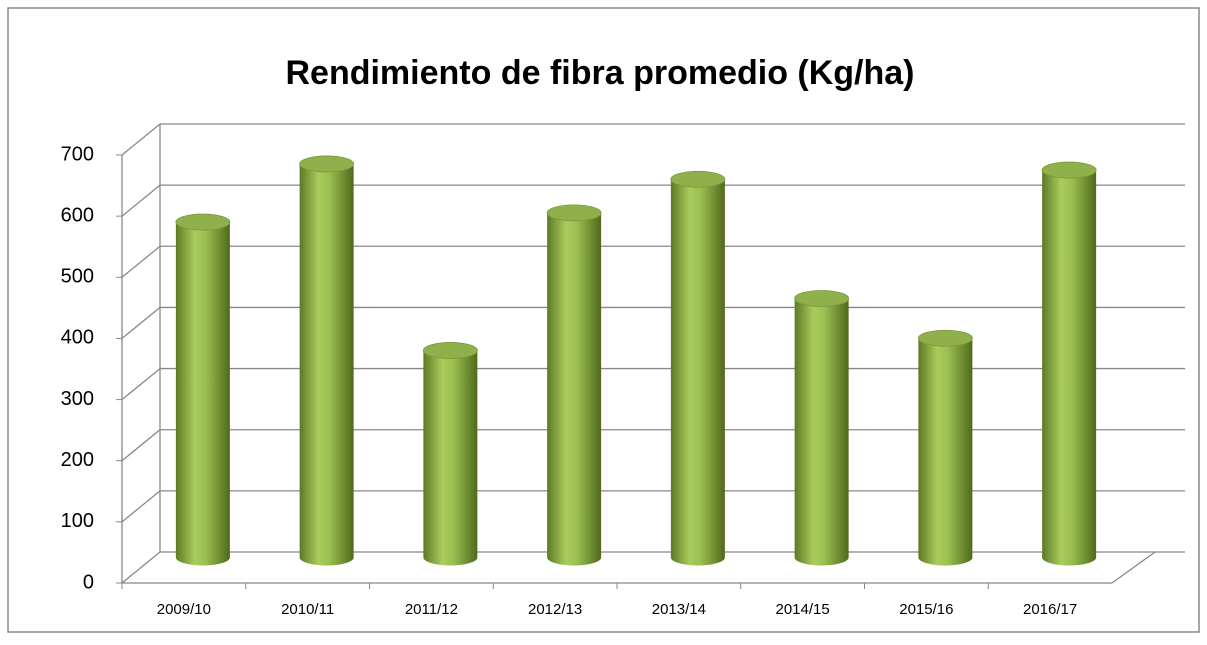 Image resolution: width=1207 pixels, height=645 pixels. I want to click on x-tick-label: 2009/10, so click(184, 609).